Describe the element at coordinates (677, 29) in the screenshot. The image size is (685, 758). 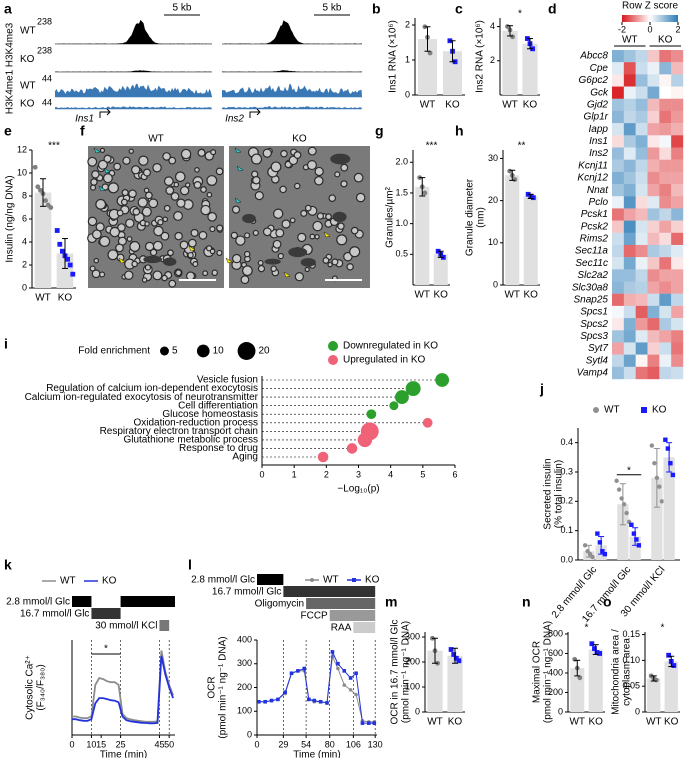
I see `colorbar-tick-label: 2` at that location.